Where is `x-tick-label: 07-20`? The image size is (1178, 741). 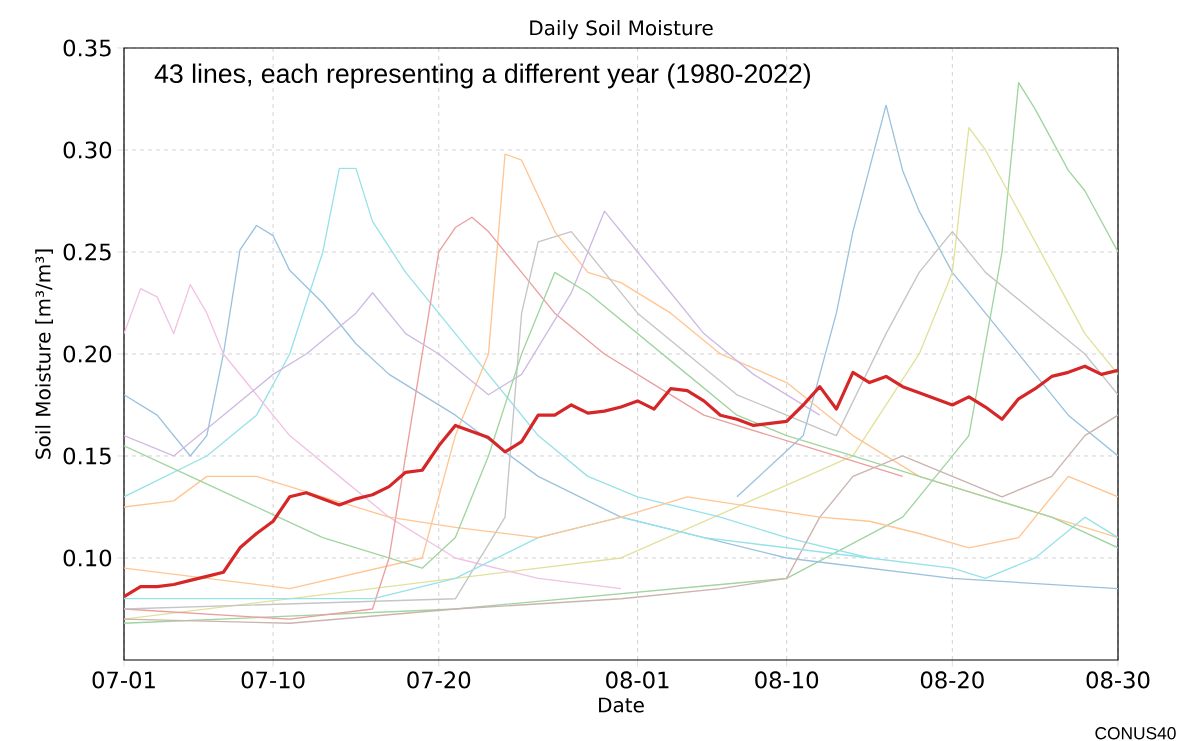 x-tick-label: 07-20 is located at coordinates (439, 680).